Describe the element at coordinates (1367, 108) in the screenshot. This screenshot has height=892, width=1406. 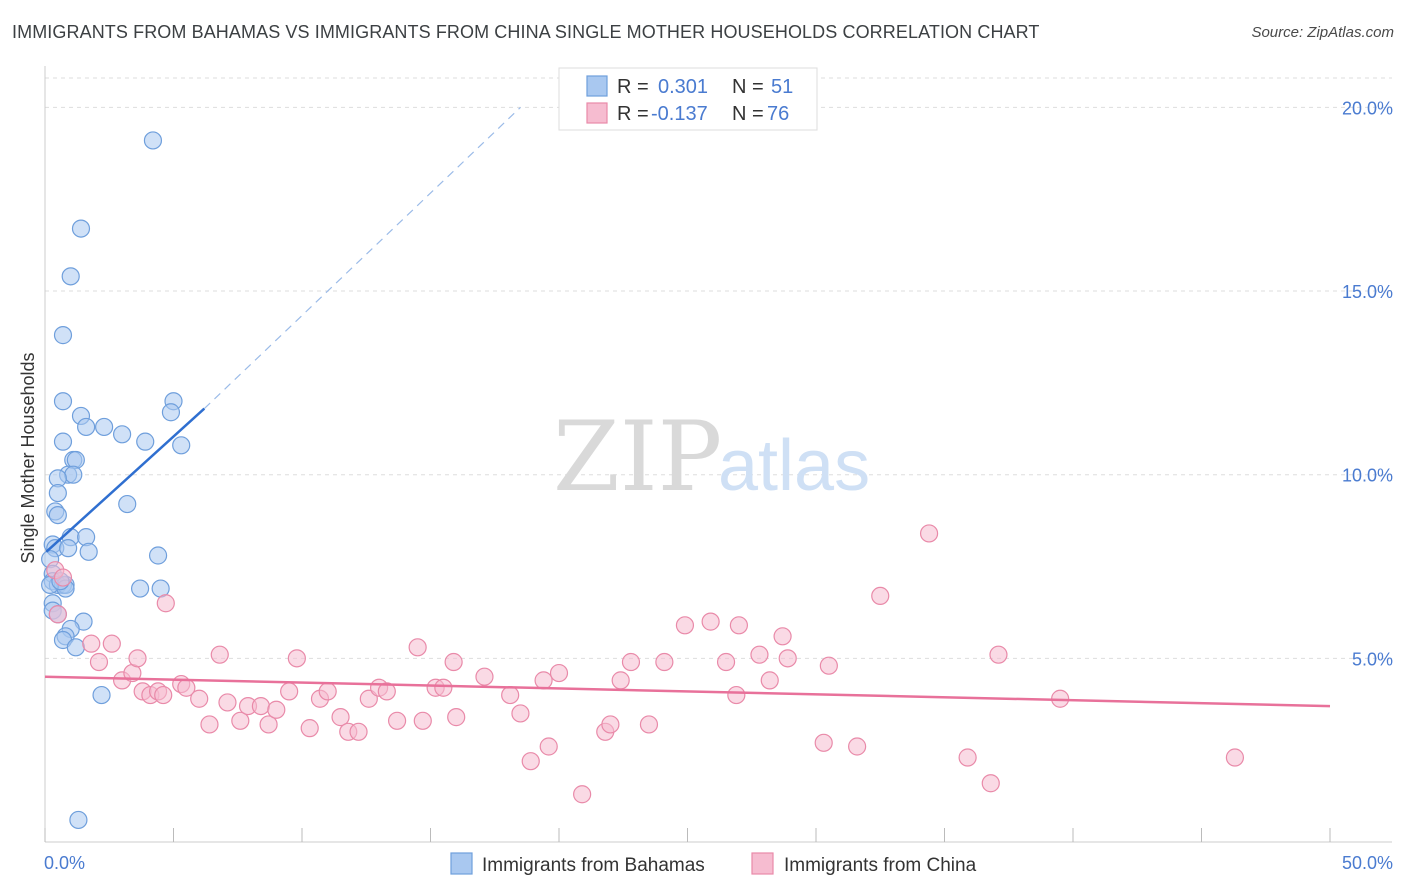
I see `y-tick-label: 20.0%` at that location.